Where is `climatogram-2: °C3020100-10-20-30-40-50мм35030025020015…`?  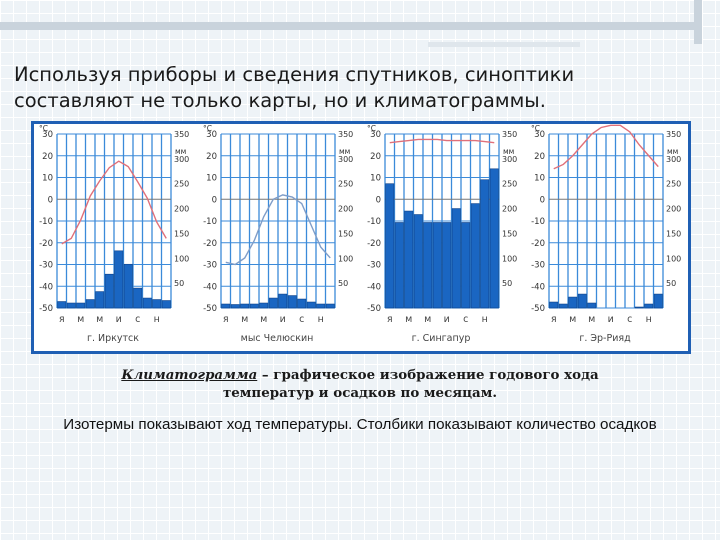 climatogram-2: °C3020100-10-20-30-40-50мм35030025020015… is located at coordinates (278, 234).